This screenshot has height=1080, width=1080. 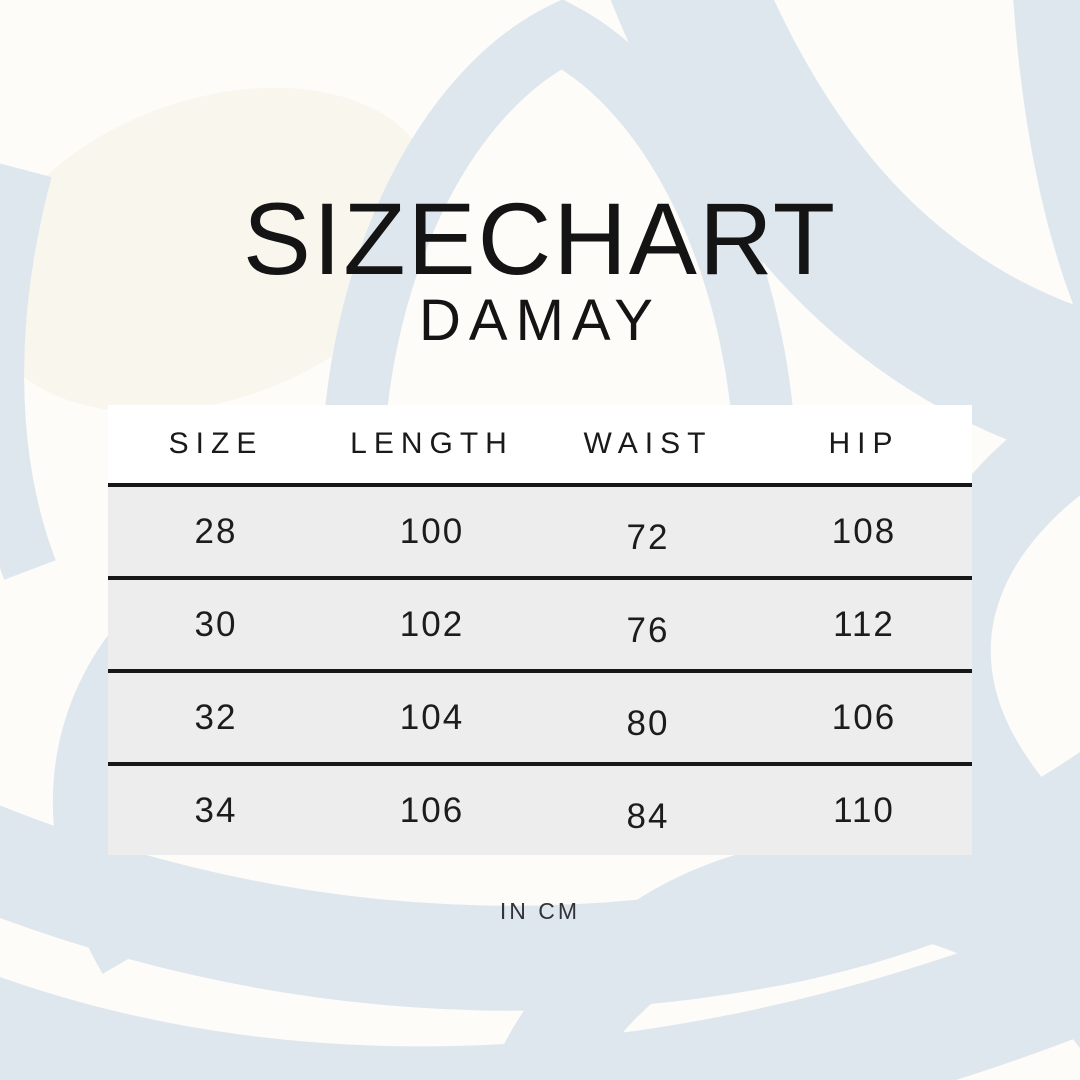 What do you see at coordinates (648, 816) in the screenshot?
I see `cell-waist: 84` at bounding box center [648, 816].